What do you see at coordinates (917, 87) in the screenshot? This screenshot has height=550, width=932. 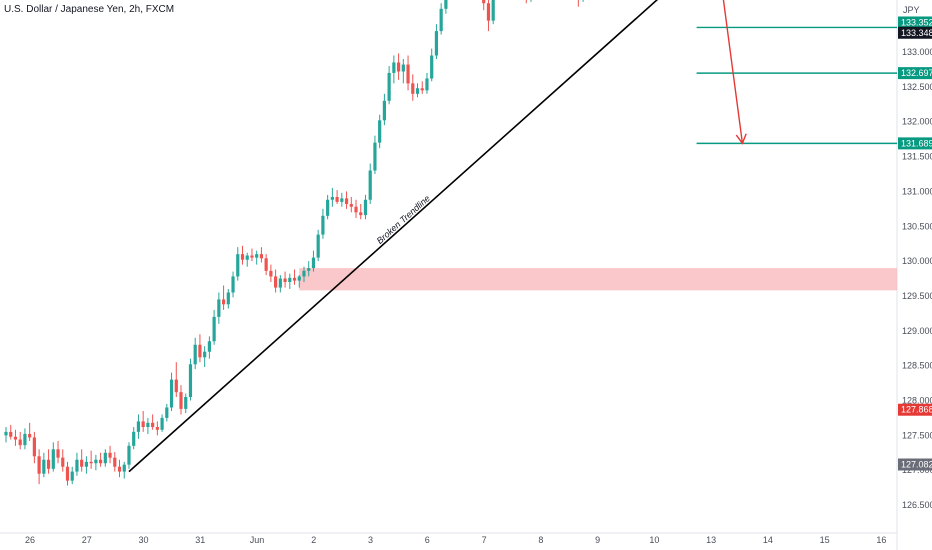 I see `price-tick-label: 132.500` at bounding box center [917, 87].